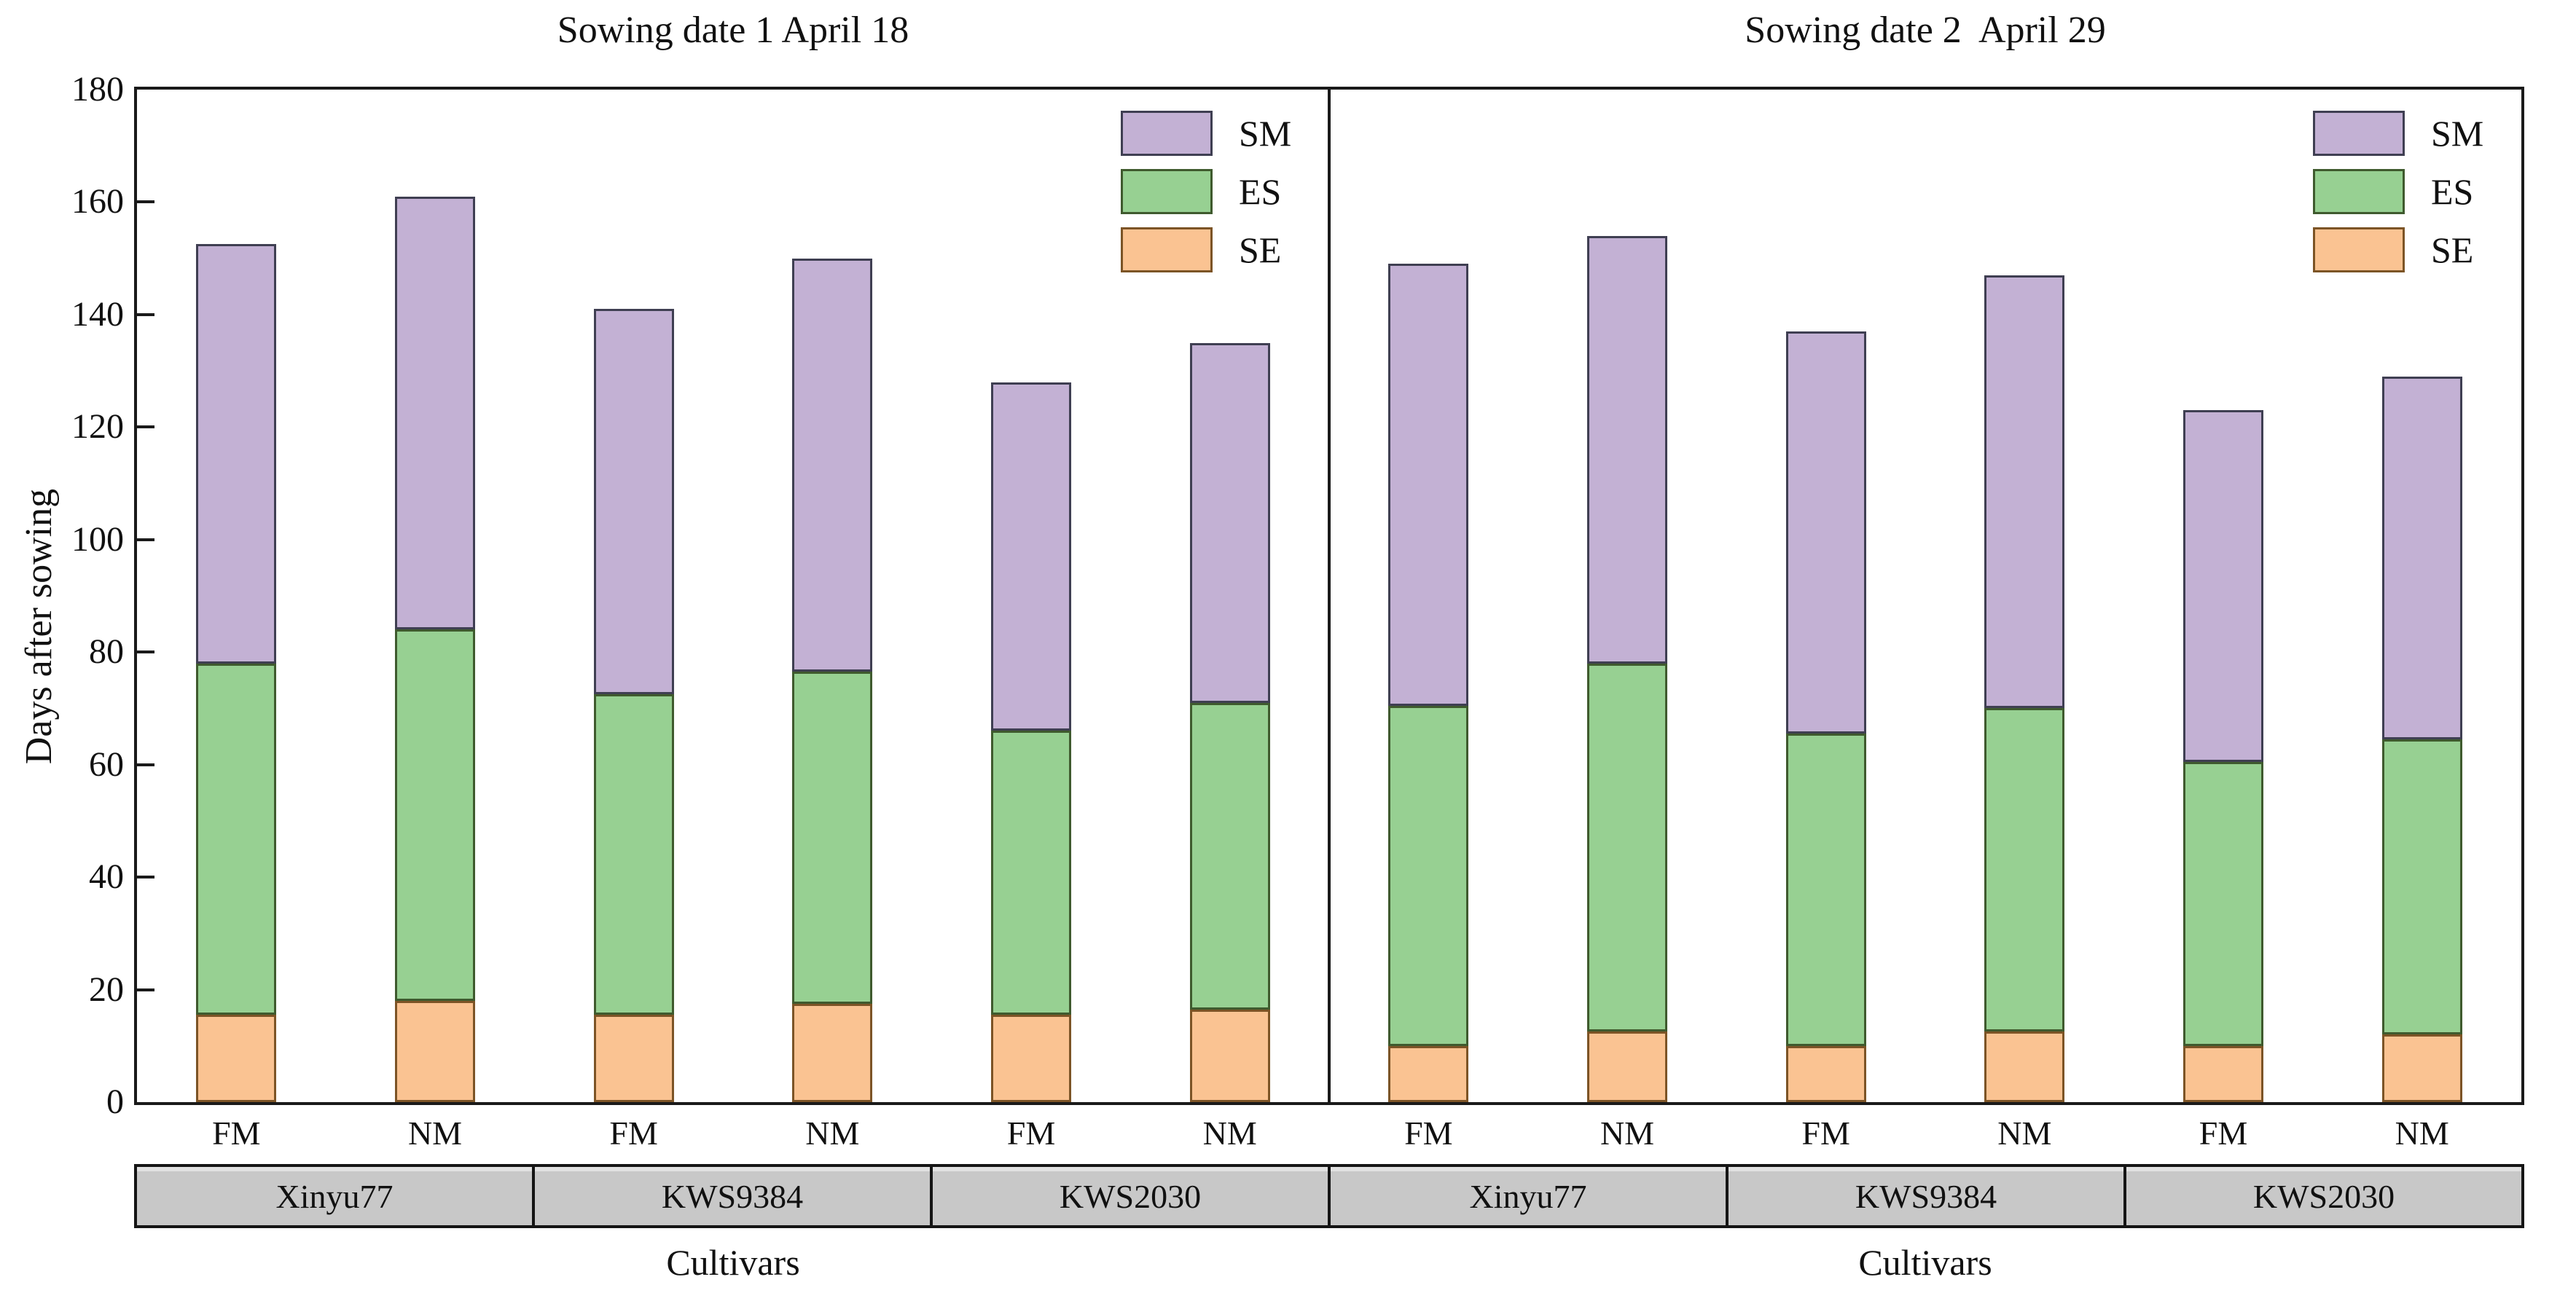 This screenshot has height=1309, width=2576. Describe the element at coordinates (97, 427) in the screenshot. I see `y-axis-tick-label: 120` at that location.